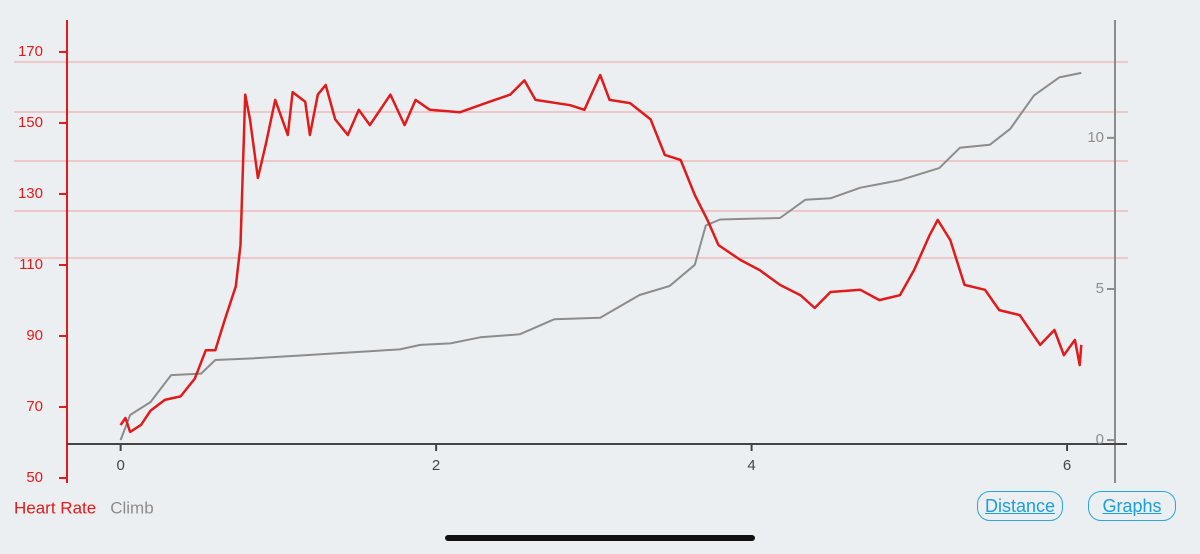 The width and height of the screenshot is (1200, 554). I want to click on y-tick-label: 90, so click(34, 335).